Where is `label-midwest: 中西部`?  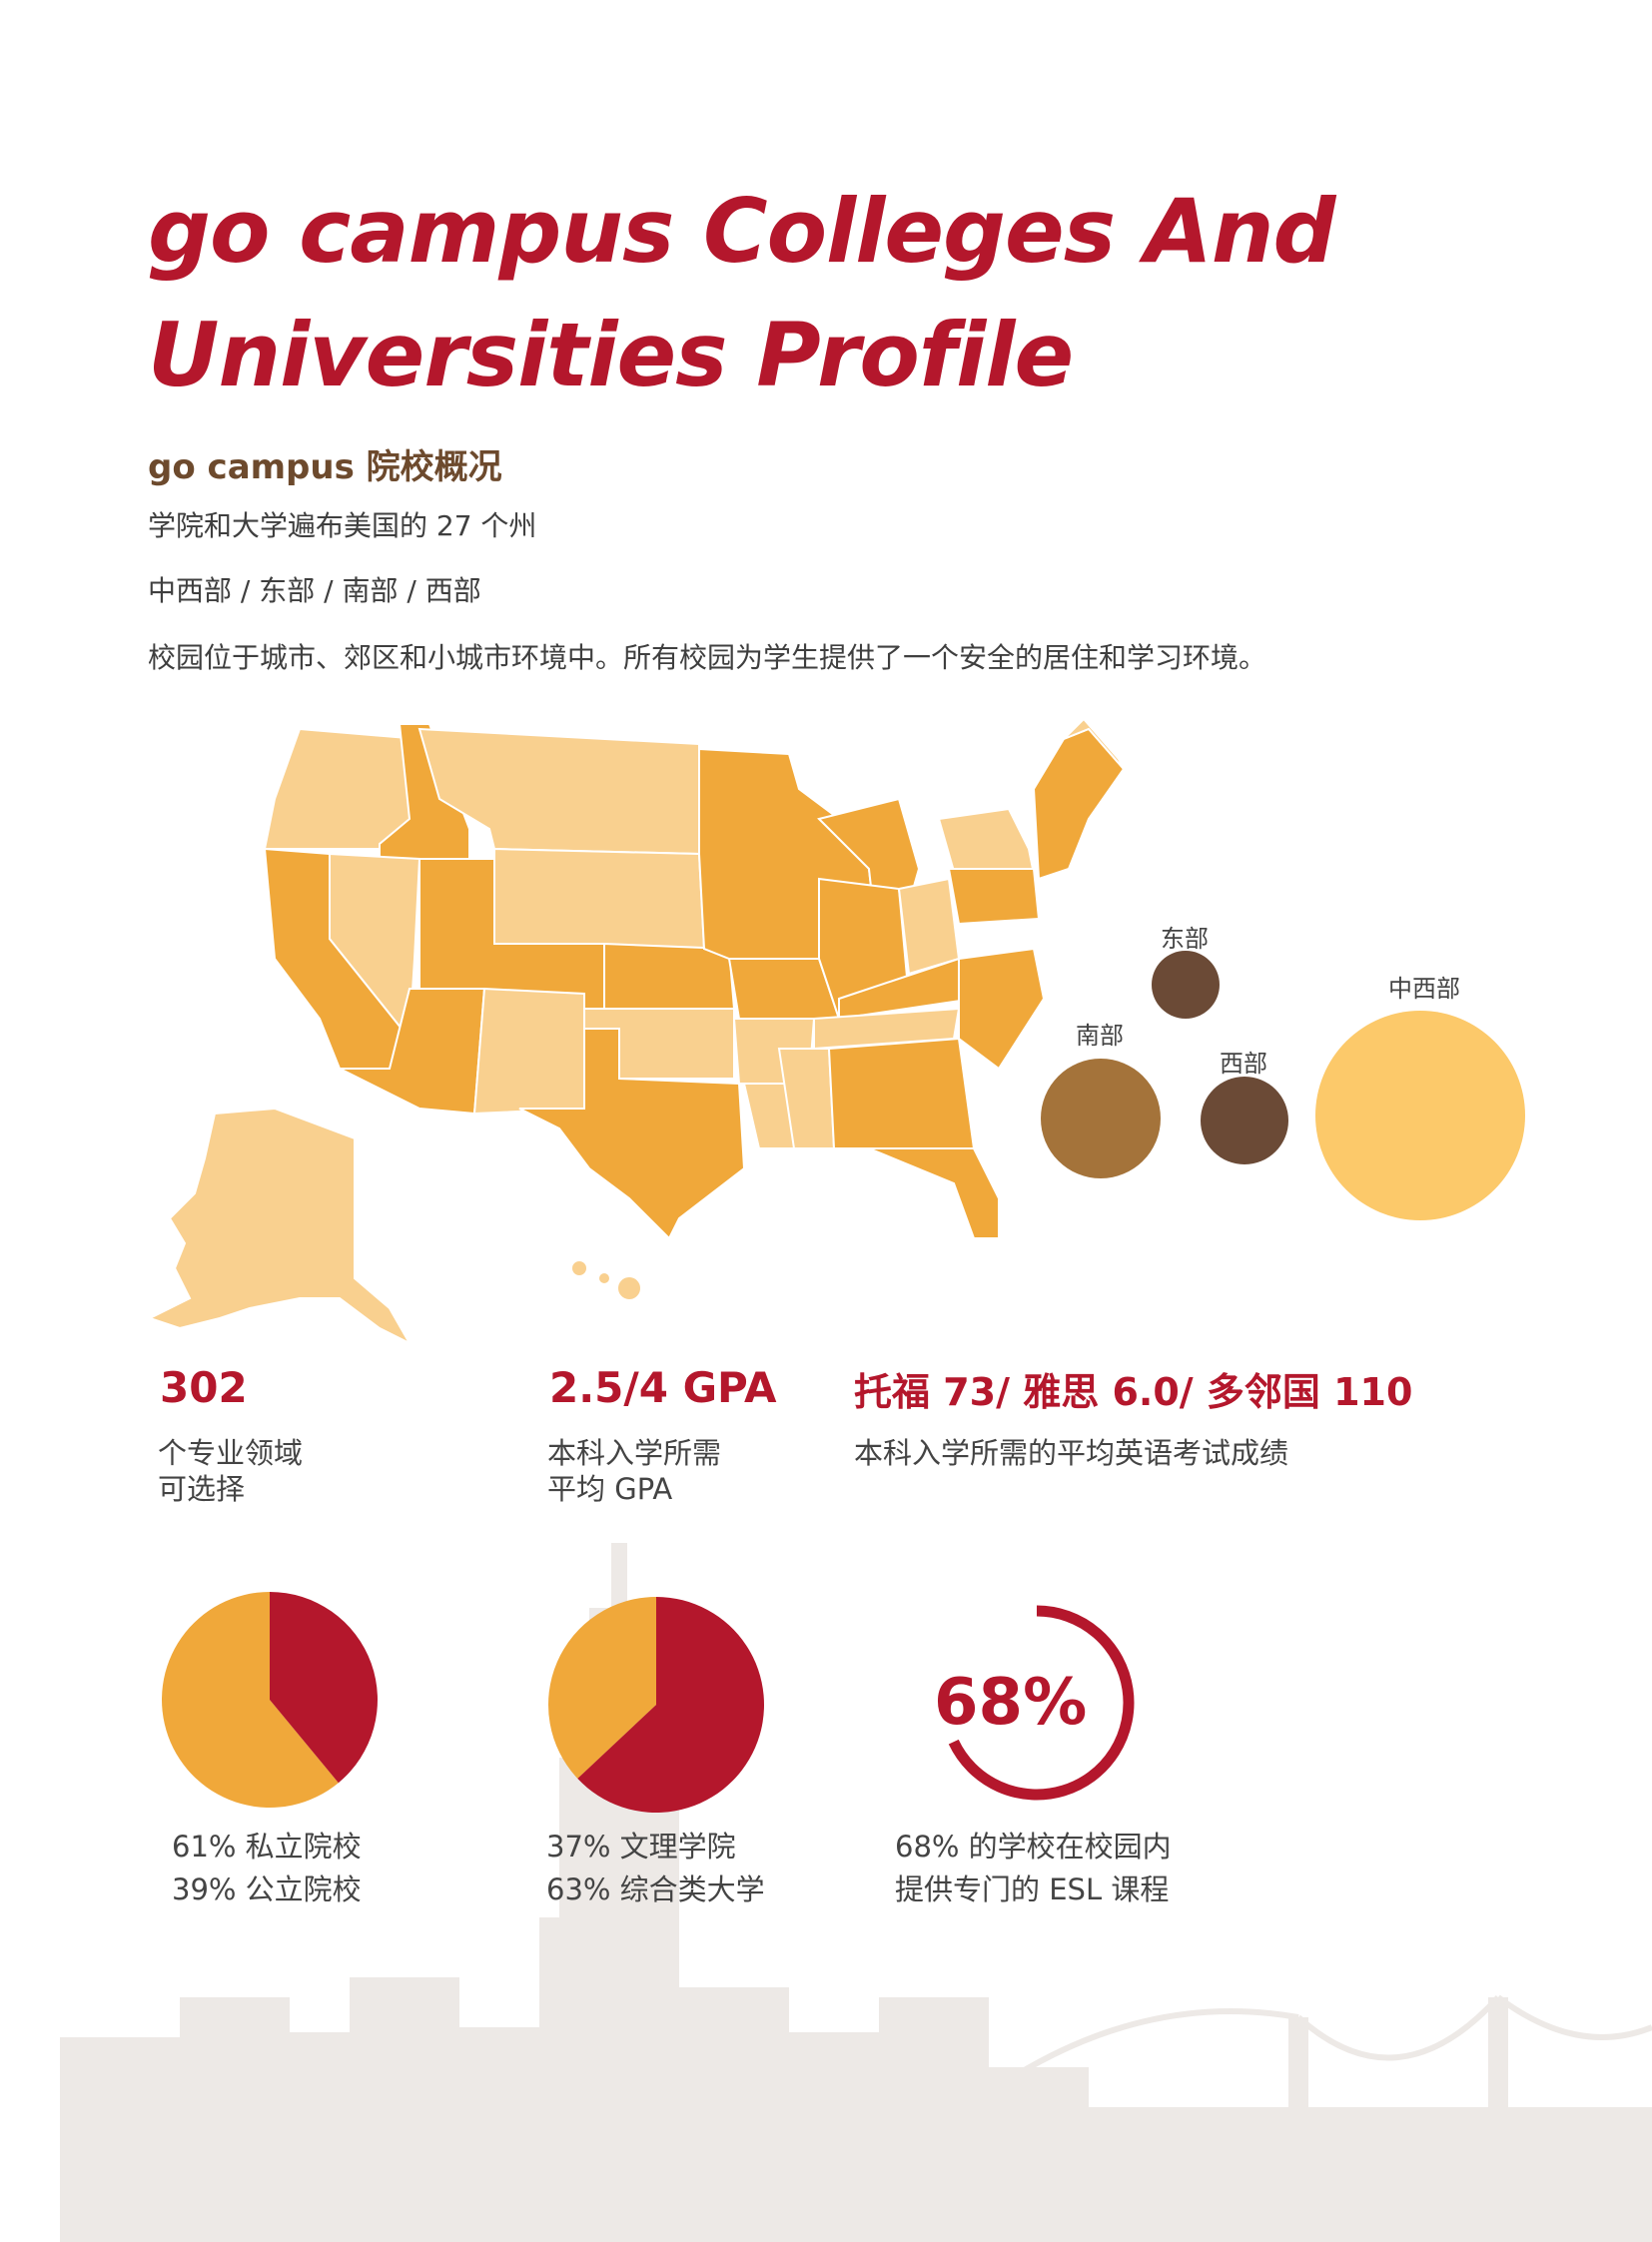
label-midwest: 中西部 is located at coordinates (1424, 989).